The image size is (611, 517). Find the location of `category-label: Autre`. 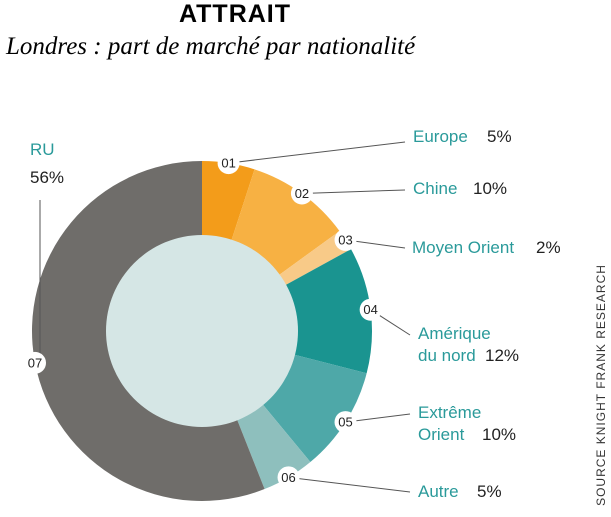

category-label: Autre is located at coordinates (438, 491).